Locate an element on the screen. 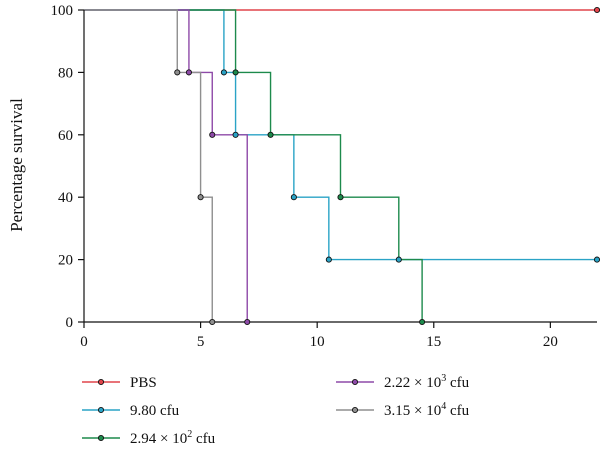 The height and width of the screenshot is (452, 600). y-tick-label-1: 20 is located at coordinates (65, 261).